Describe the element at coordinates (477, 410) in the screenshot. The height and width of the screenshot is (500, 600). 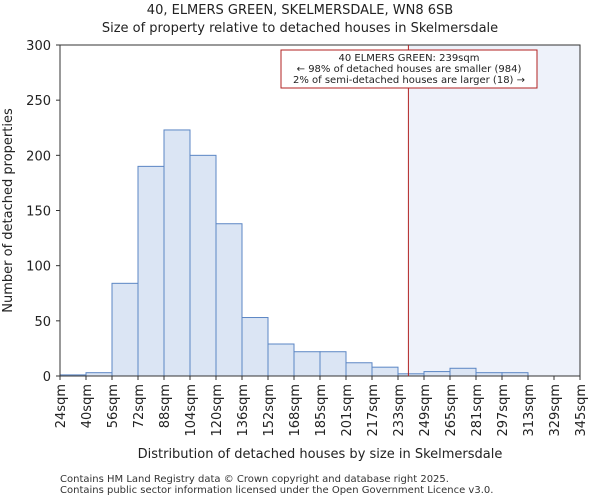
I see `x-tick-label: 281sqm` at that location.